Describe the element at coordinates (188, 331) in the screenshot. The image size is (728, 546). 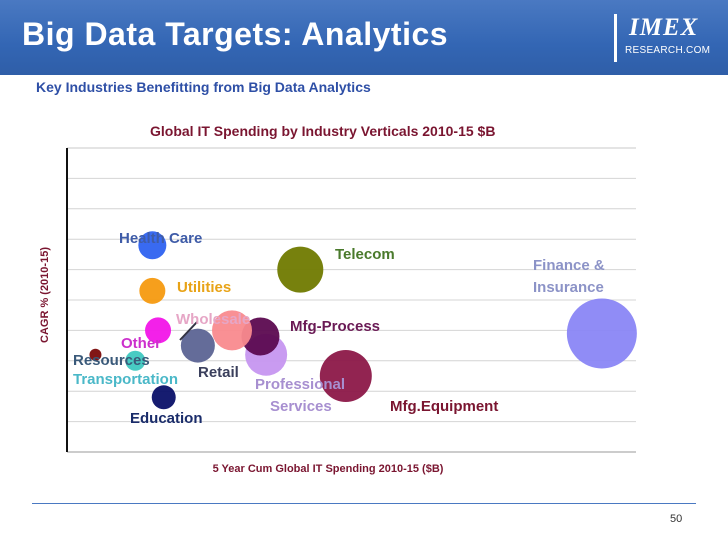
I see `wholesale-leader-line` at that location.